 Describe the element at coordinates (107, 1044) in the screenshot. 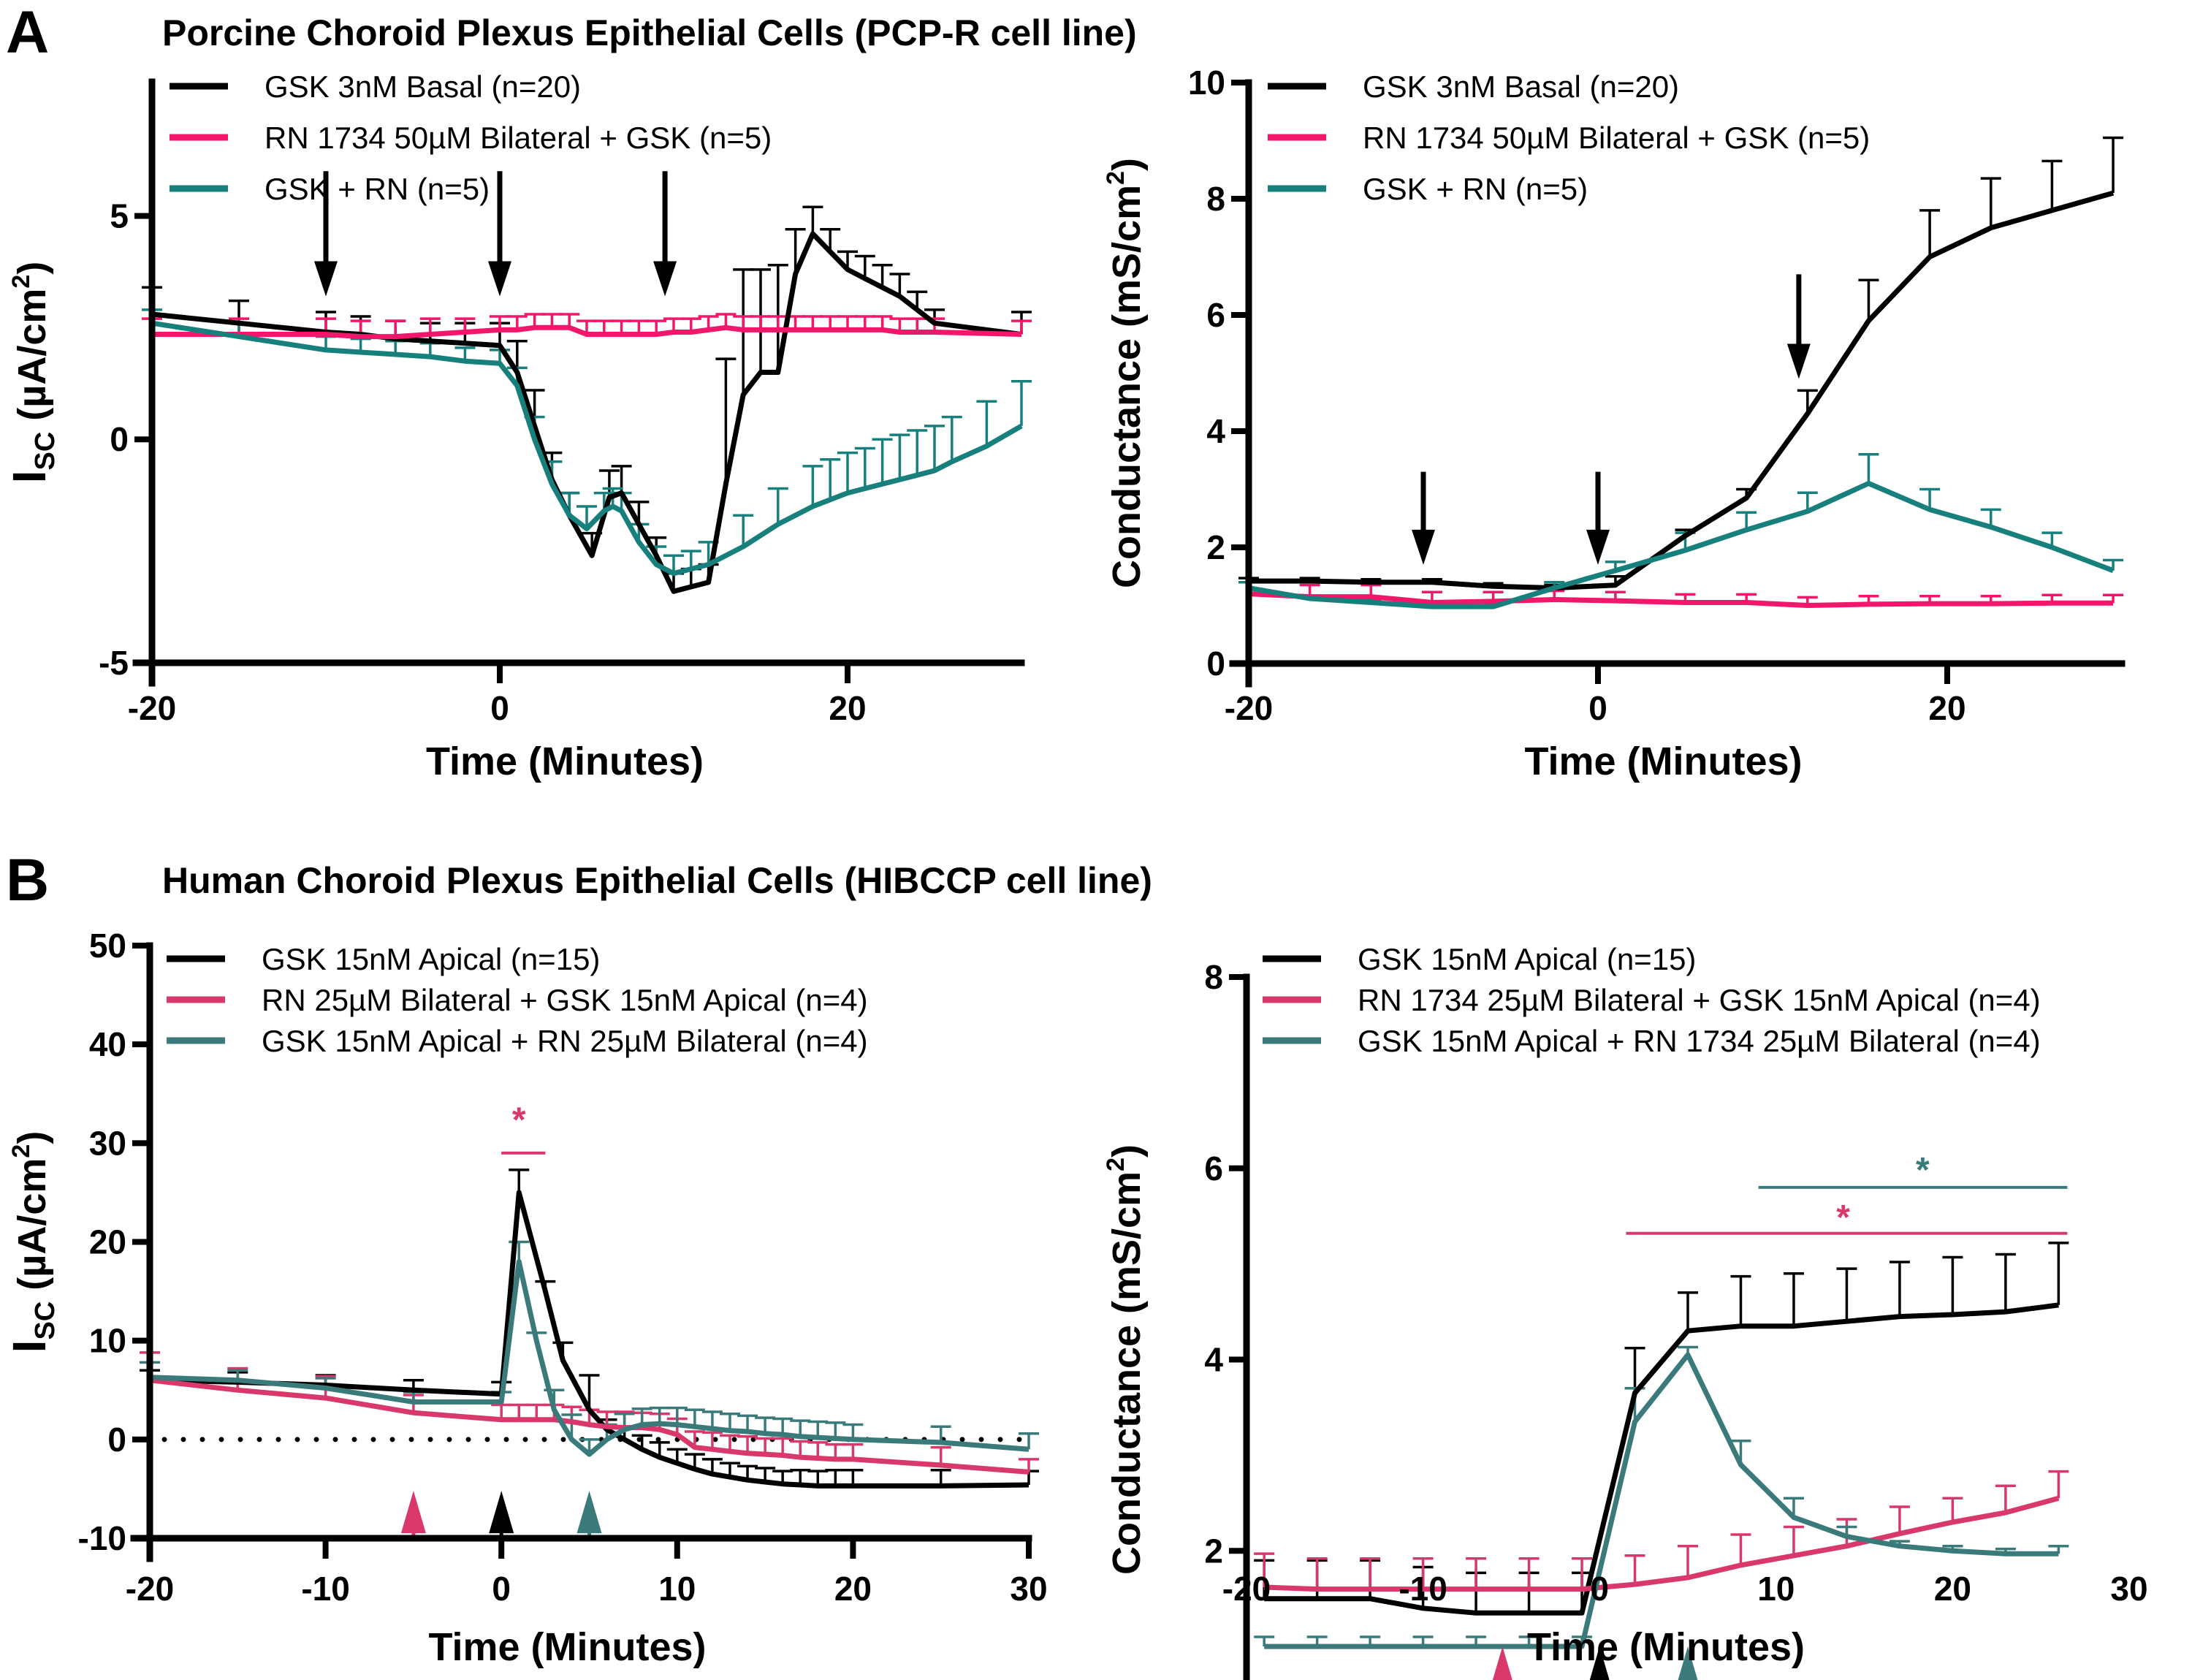

I see `y-tick-label: 40` at that location.